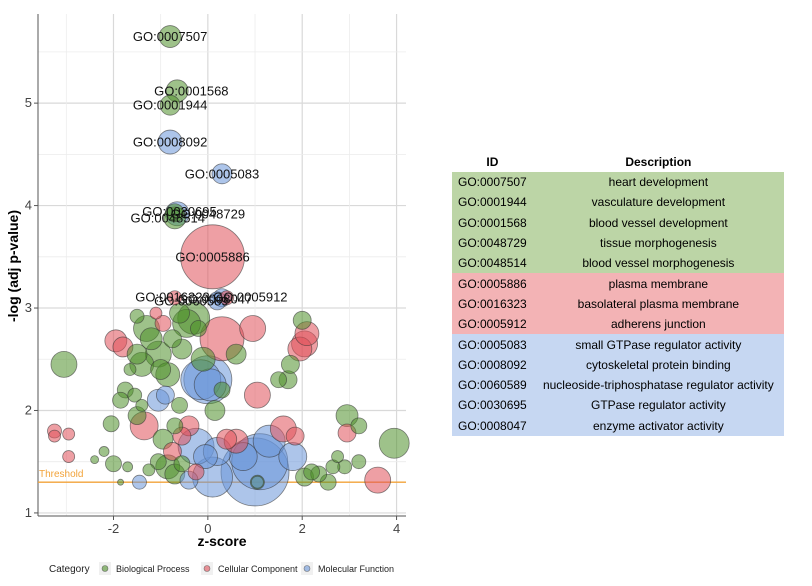  Describe the element at coordinates (658, 344) in the screenshot. I see `table-cell-description: small GTPase regulator activity` at that location.